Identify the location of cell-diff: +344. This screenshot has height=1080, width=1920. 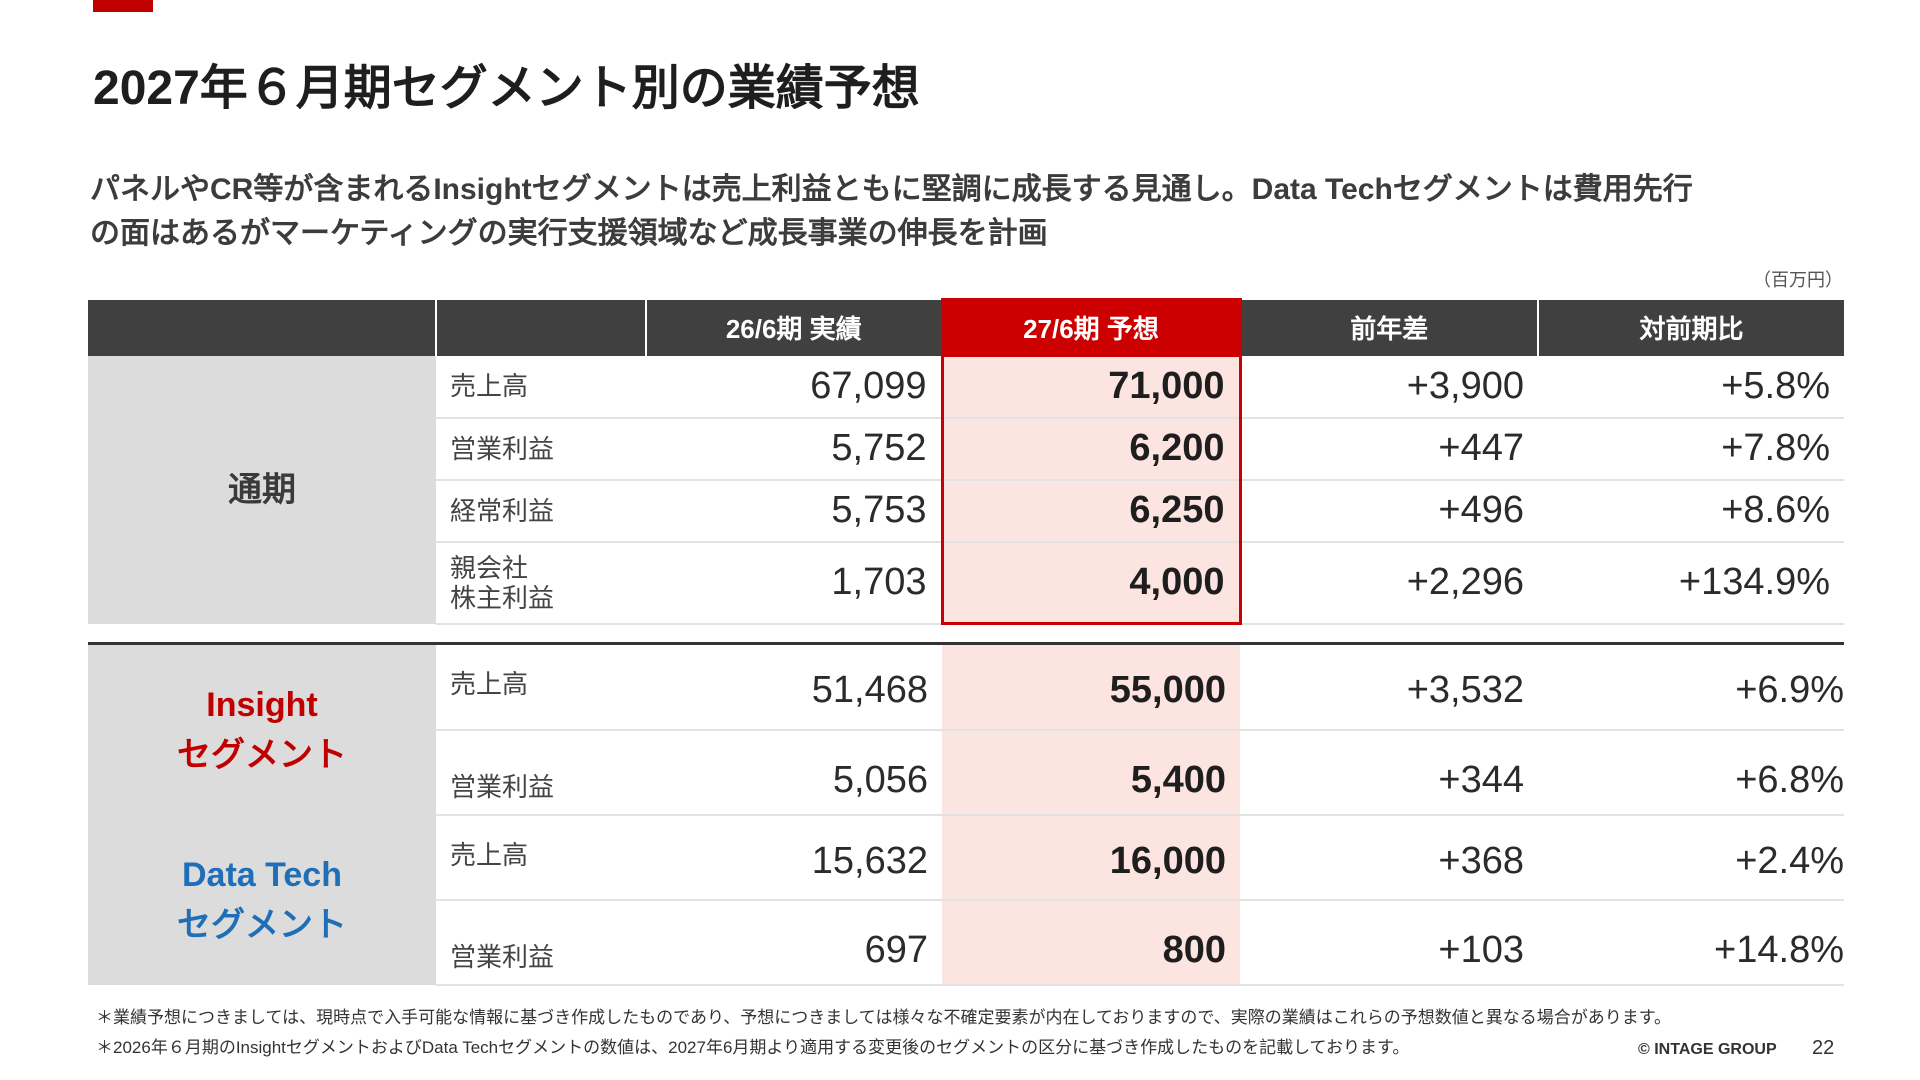
(1389, 773).